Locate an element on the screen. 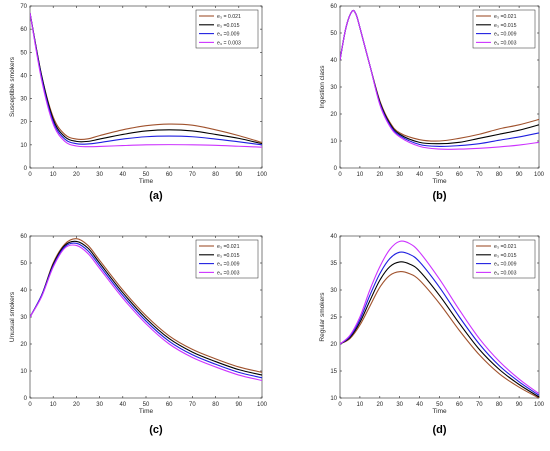  y-tick-label: 0 is located at coordinates (336, 169).